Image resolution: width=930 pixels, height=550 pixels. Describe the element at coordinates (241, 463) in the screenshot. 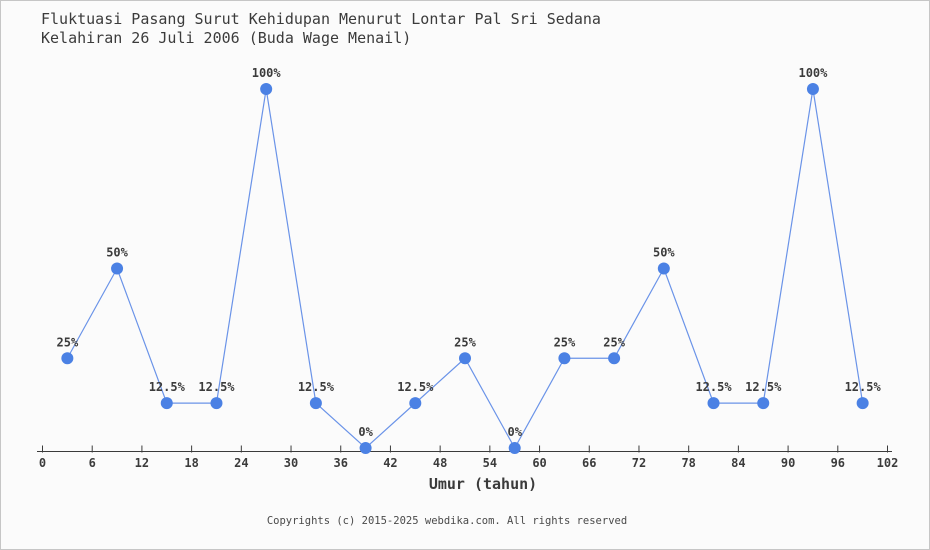

I see `x-axis-tick-label: 24` at that location.